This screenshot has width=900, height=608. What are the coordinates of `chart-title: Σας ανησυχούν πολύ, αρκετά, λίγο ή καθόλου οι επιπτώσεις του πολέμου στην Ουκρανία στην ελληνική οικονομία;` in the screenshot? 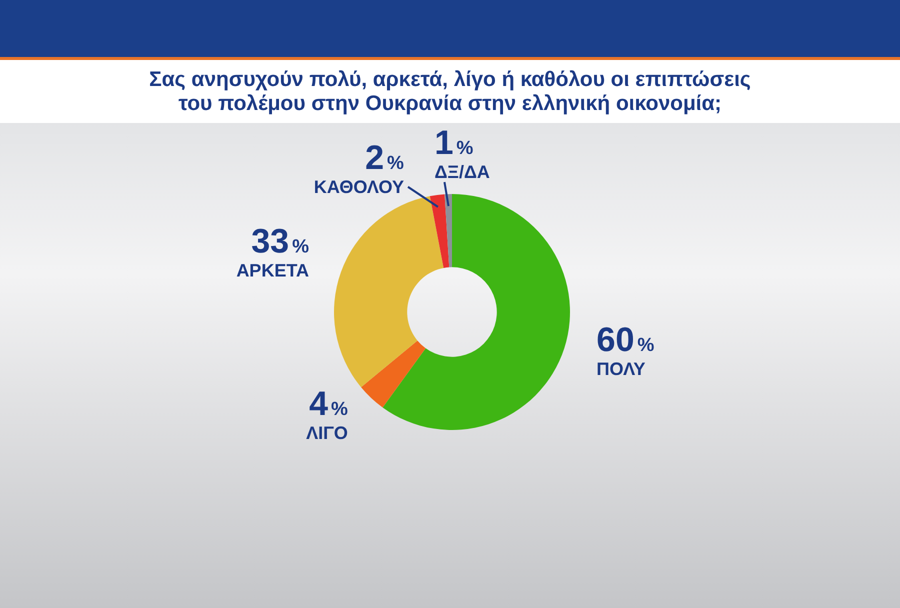 It's located at (450, 91).